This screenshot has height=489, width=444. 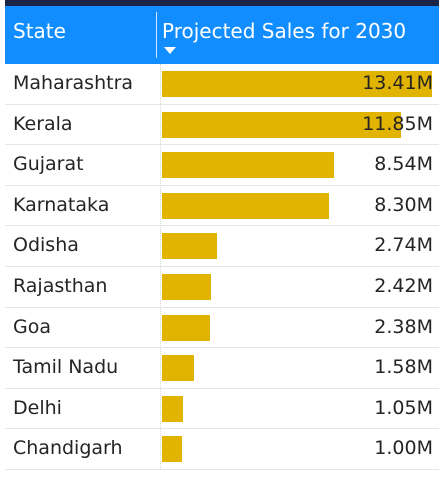 What do you see at coordinates (61, 204) in the screenshot?
I see `state-cell: Karnataka` at bounding box center [61, 204].